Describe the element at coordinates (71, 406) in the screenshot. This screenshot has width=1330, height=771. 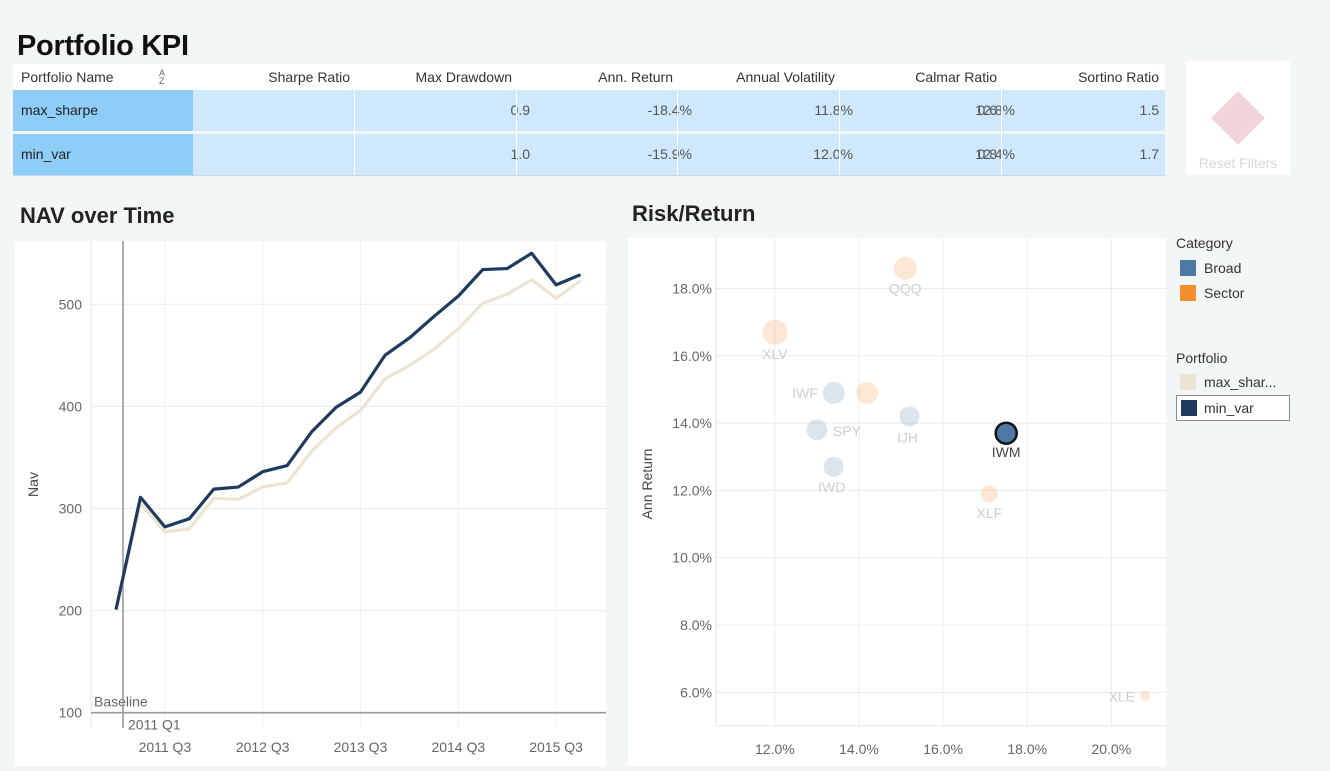
I see `y-tick-label: 400` at that location.